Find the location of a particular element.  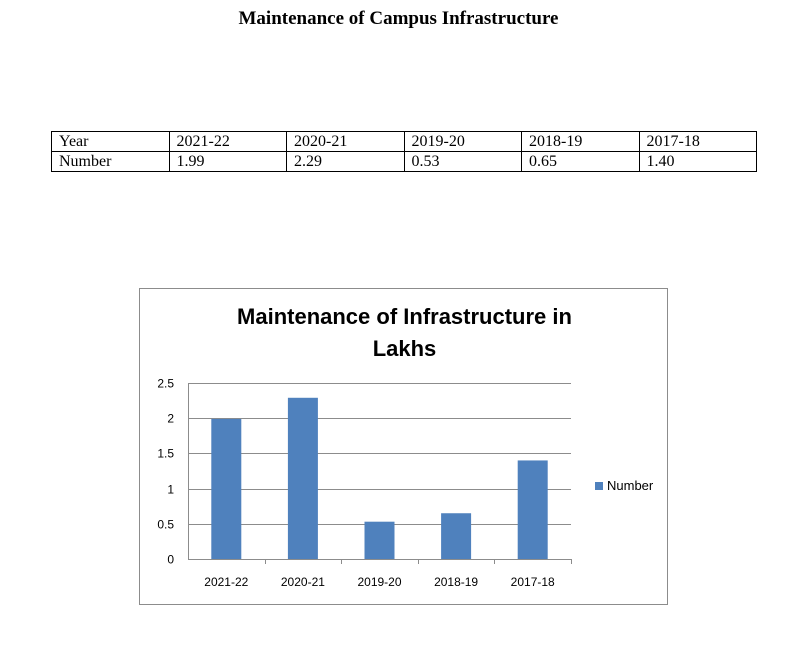

document-title: Maintenance of Campus Infrastructure is located at coordinates (398, 18).